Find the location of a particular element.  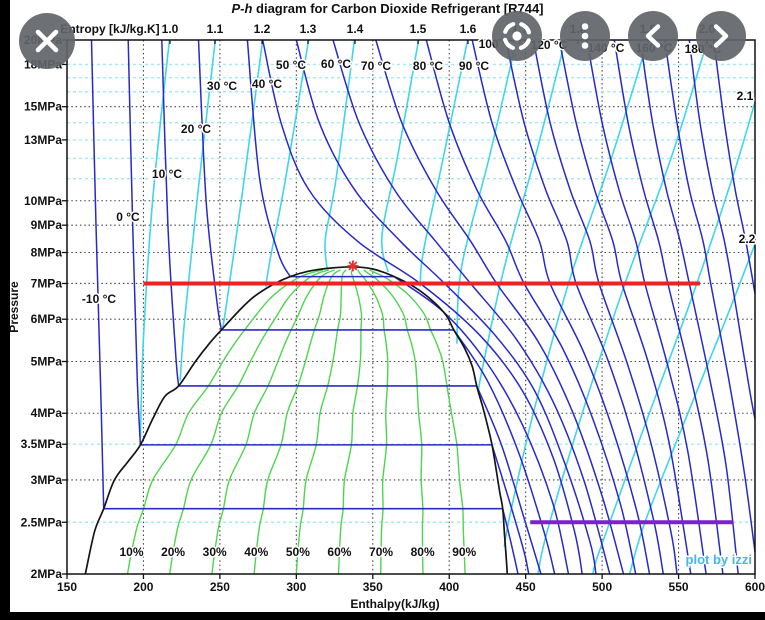

pressure-tick-label: 7MPa is located at coordinates (47, 283).